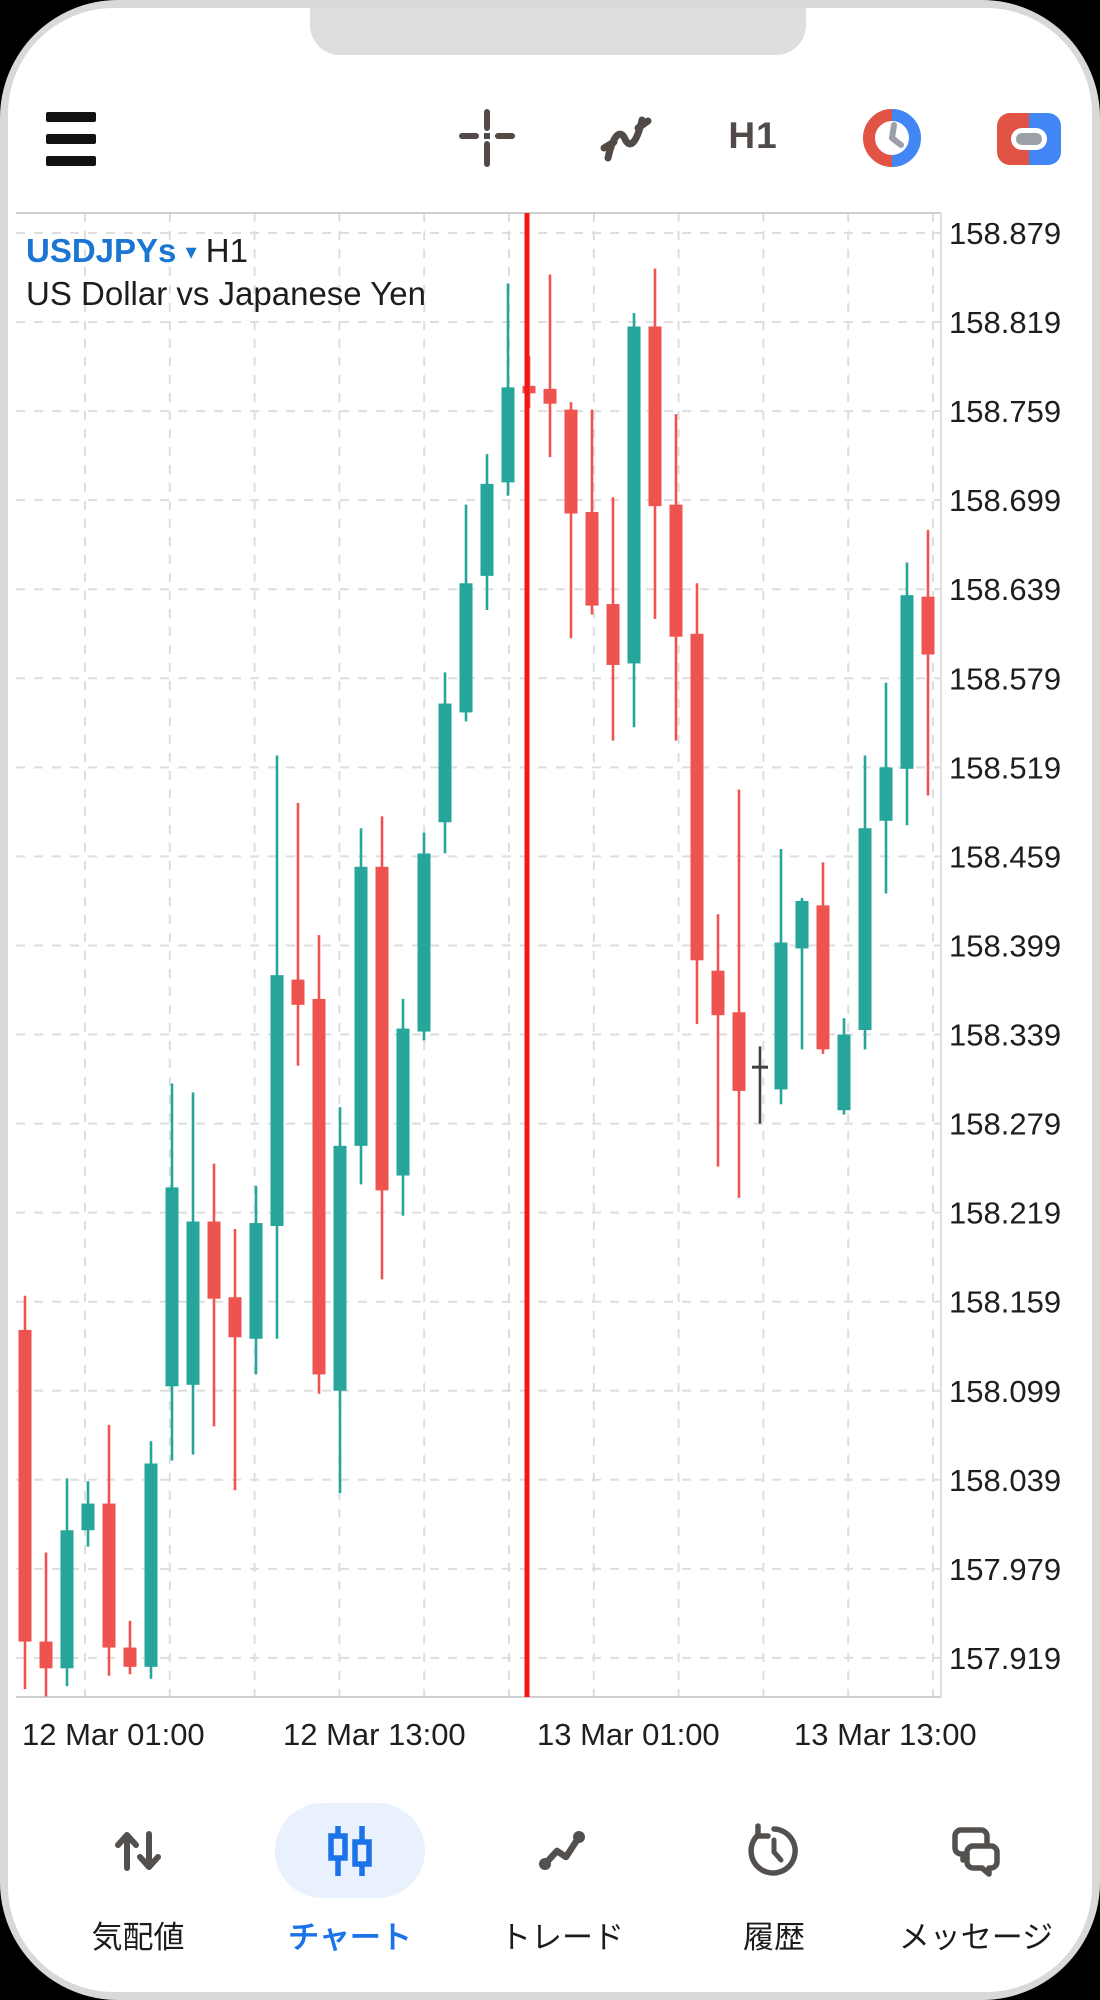 The image size is (1100, 2000). Describe the element at coordinates (1005, 856) in the screenshot. I see `price-axis-label: 158.459` at that location.